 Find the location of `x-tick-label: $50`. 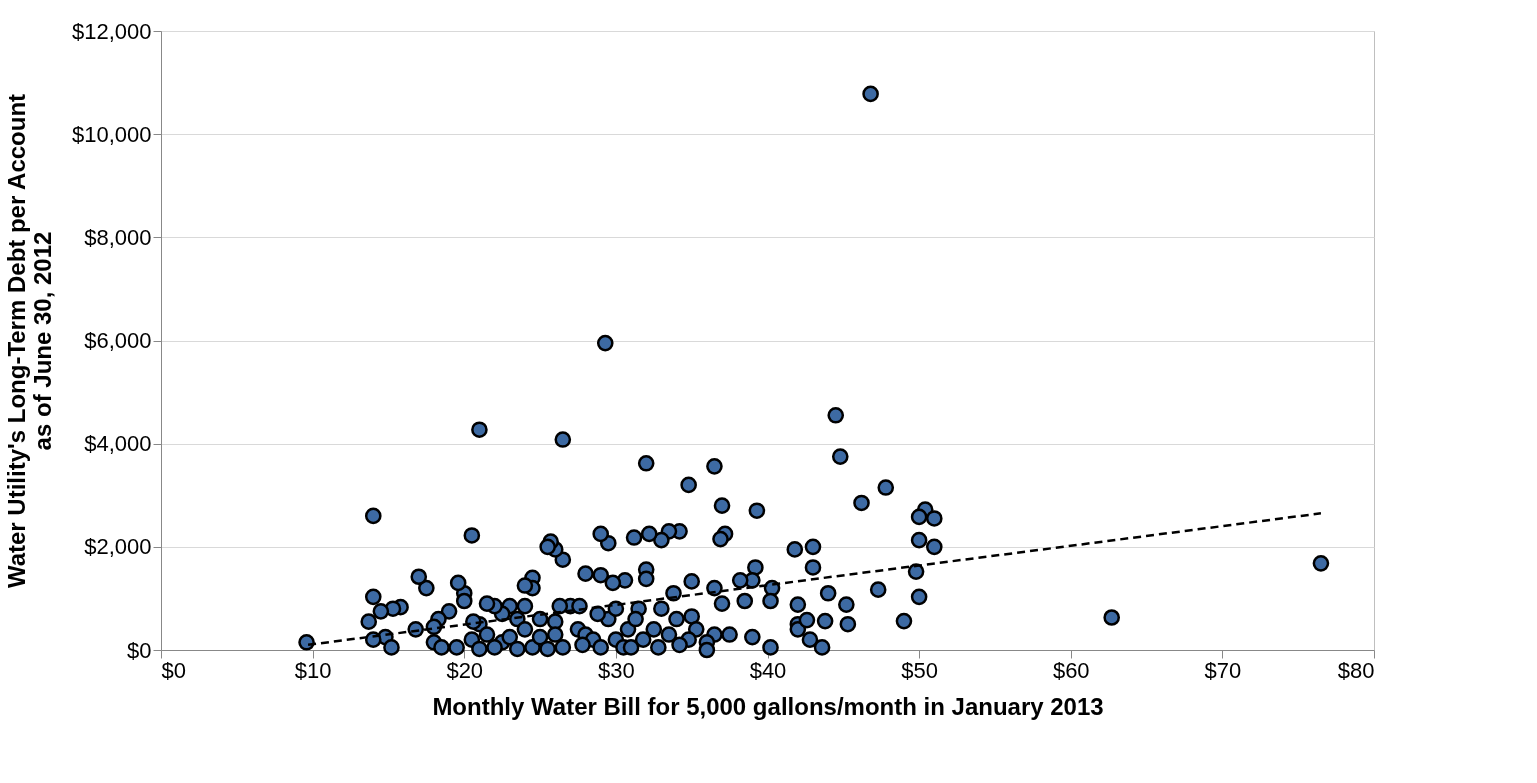

x-tick-label: $50 is located at coordinates (919, 670).